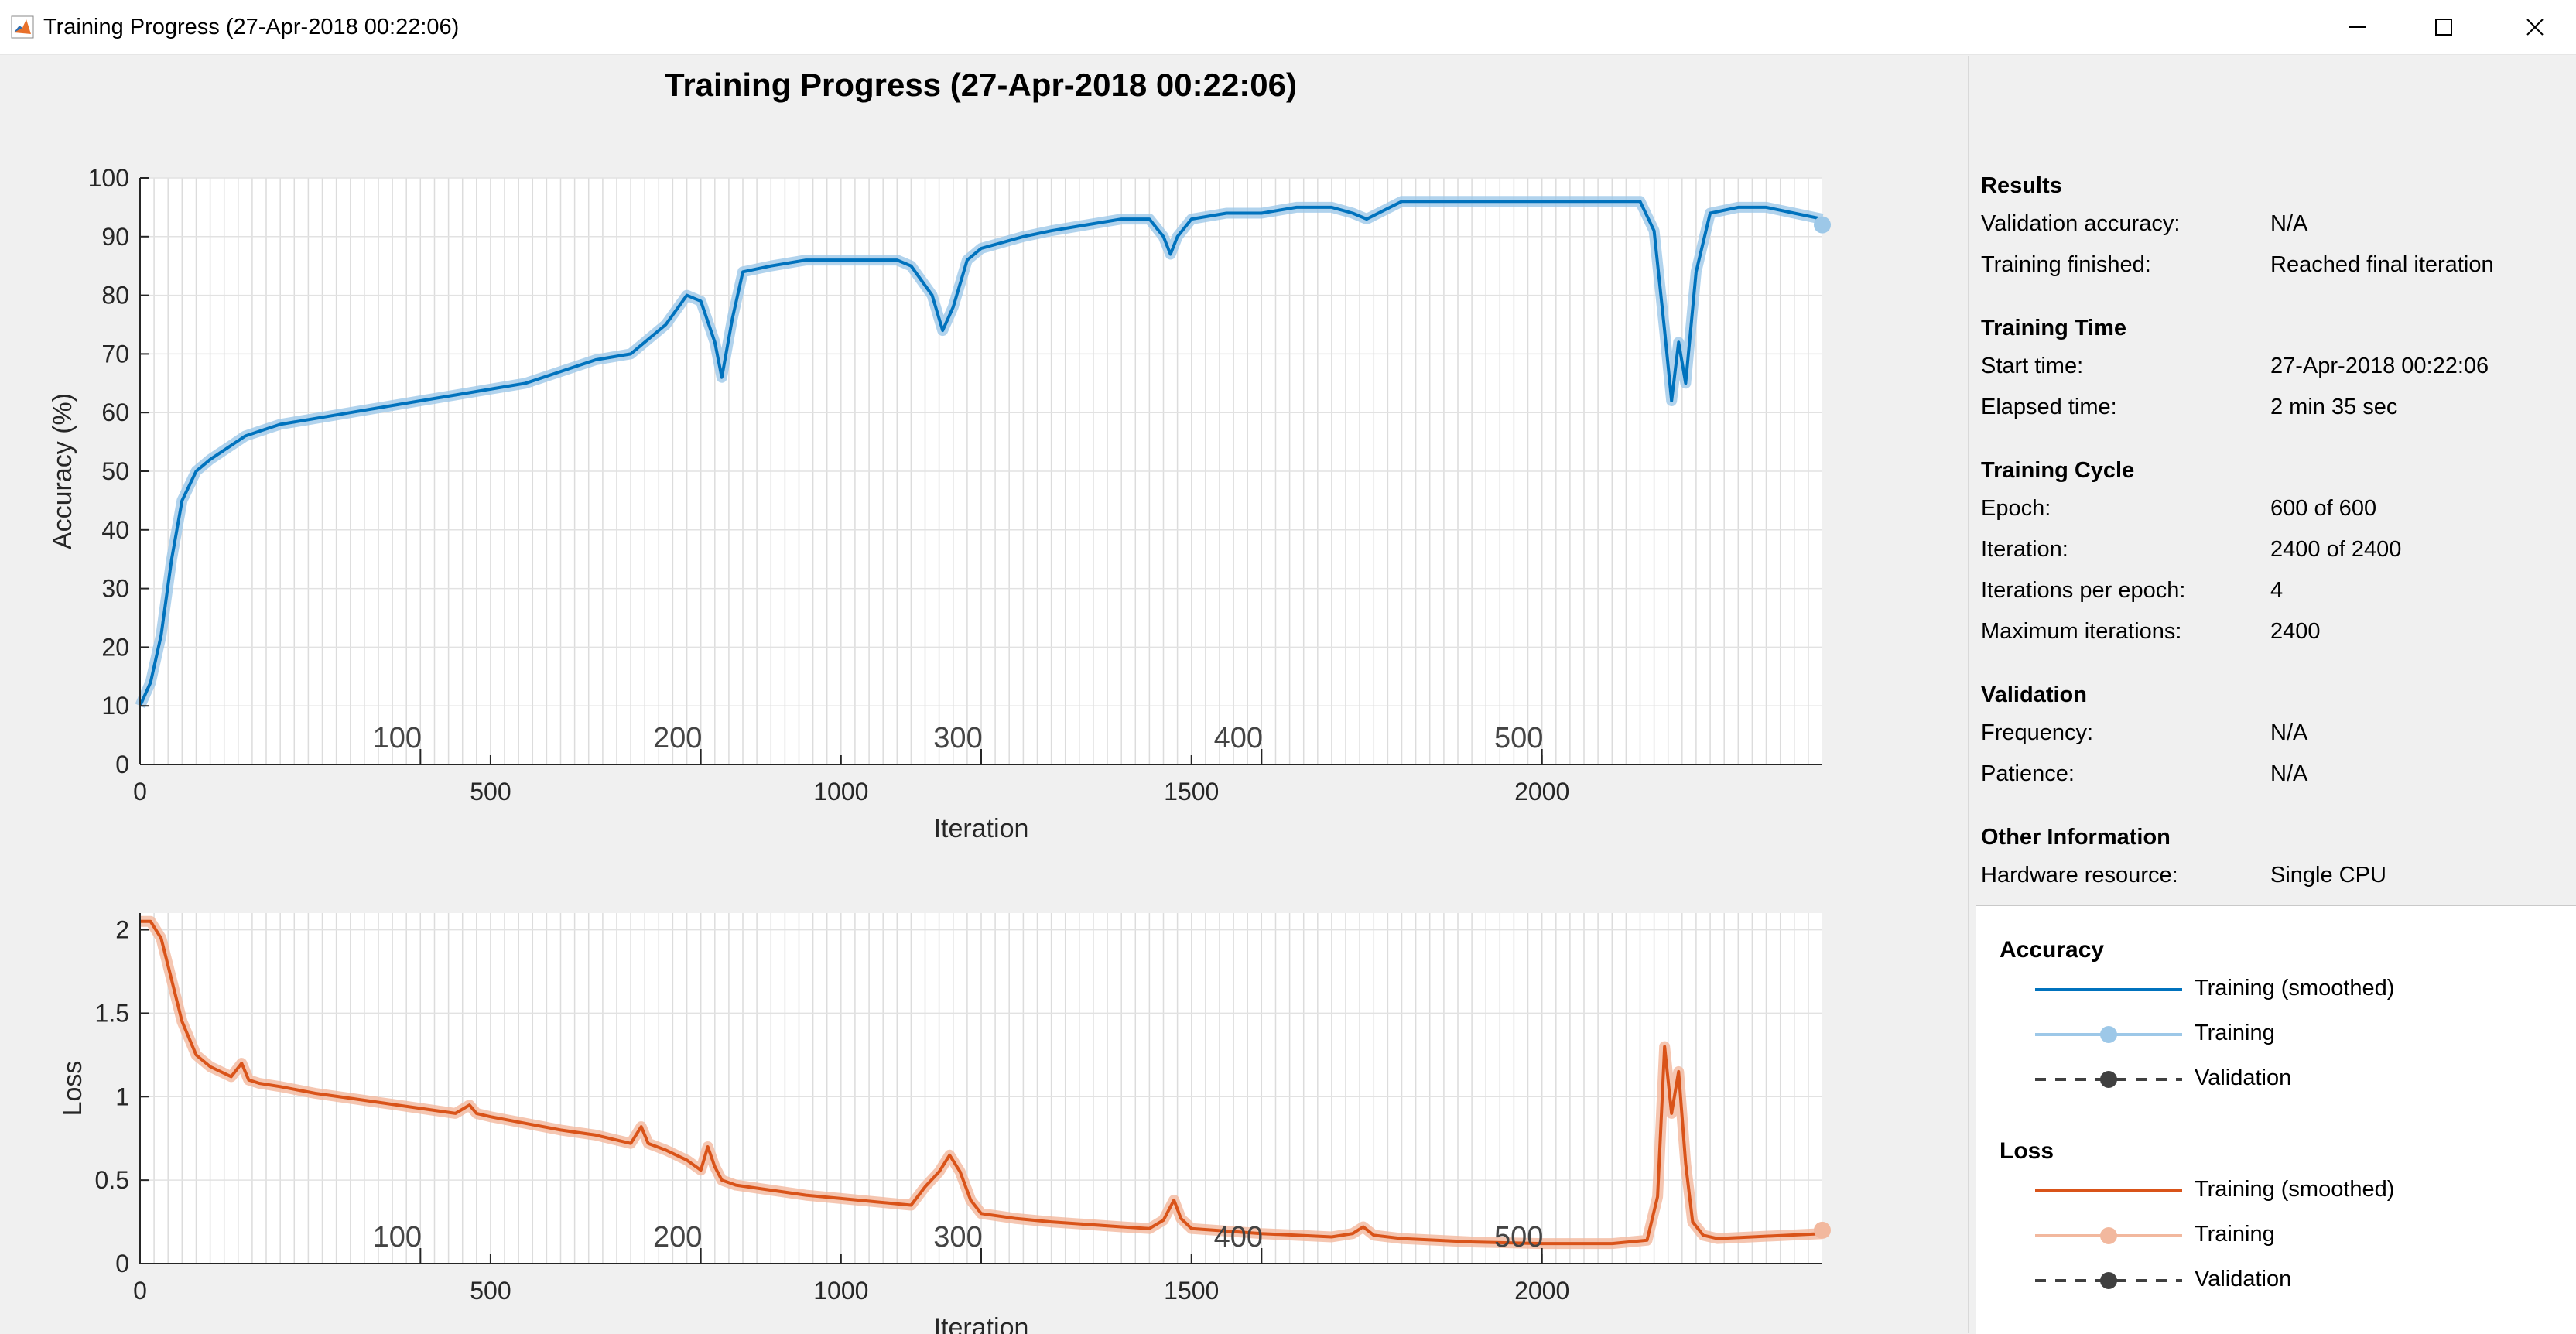 The width and height of the screenshot is (2576, 1334). Describe the element at coordinates (2184, 875) in the screenshot. I see `info-row: Hardware resource: Single CPU` at that location.